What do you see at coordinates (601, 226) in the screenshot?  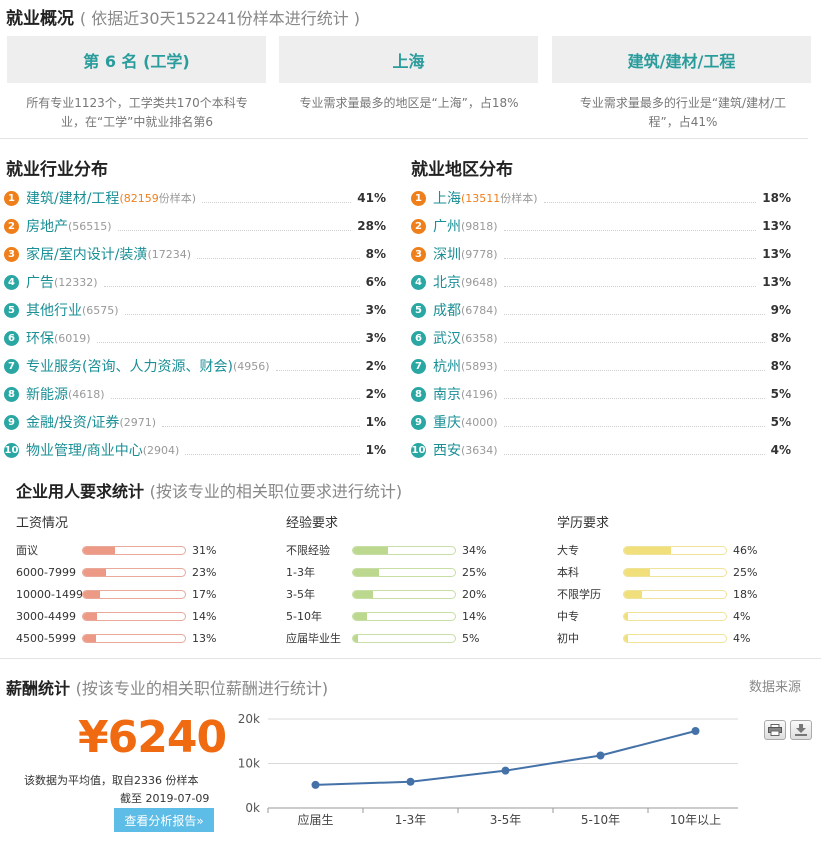 I see `region-row: 2 广州 (9818) 13%` at bounding box center [601, 226].